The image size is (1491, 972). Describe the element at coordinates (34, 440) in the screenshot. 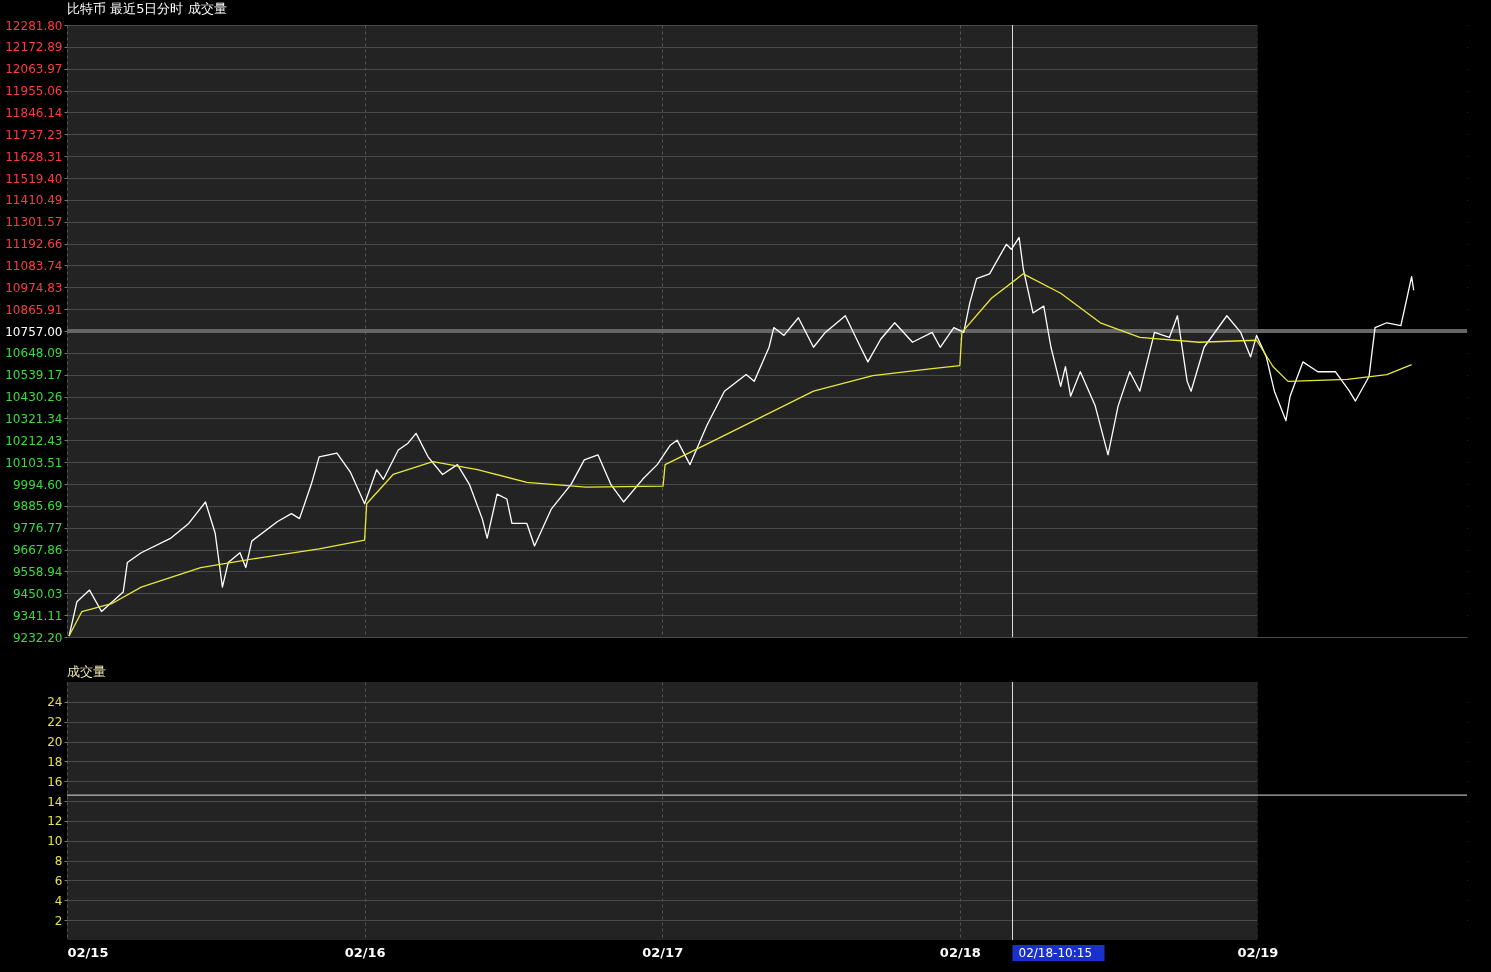

I see `y-tick-label: 10212.43` at that location.